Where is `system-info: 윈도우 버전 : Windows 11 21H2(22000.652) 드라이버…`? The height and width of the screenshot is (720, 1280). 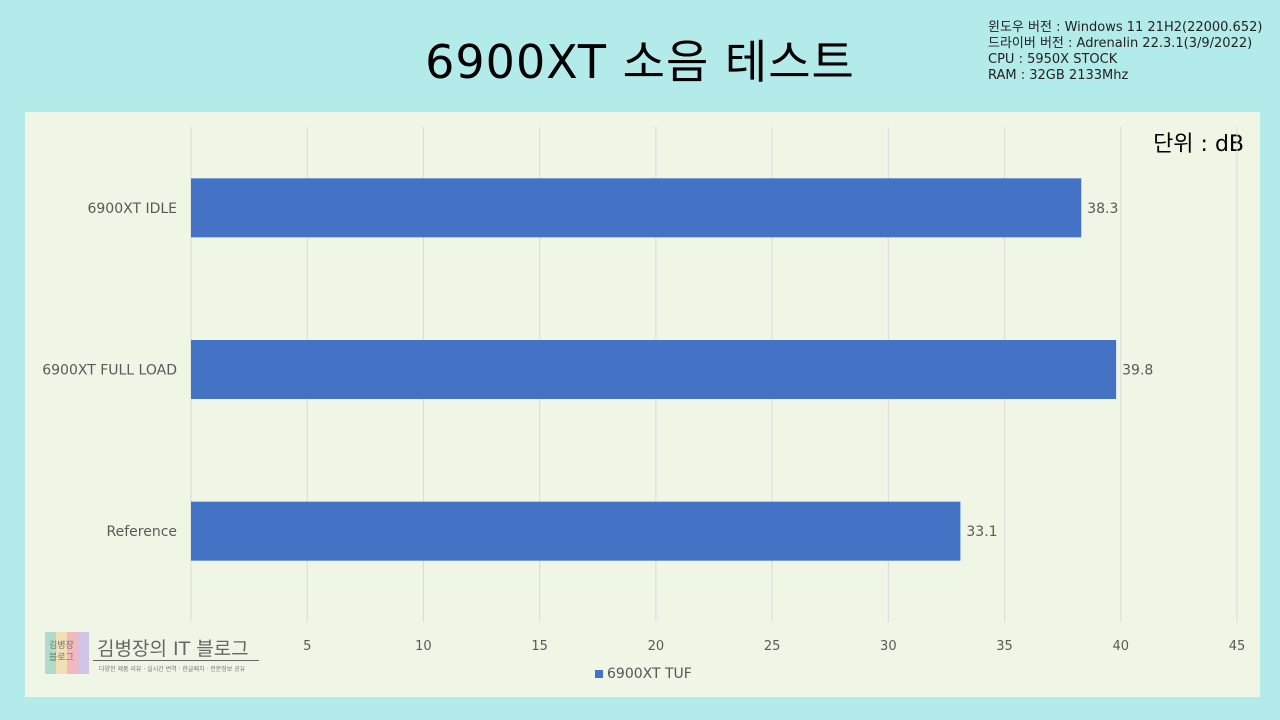 system-info: 윈도우 버전 : Windows 11 21H2(22000.652) 드라이버… is located at coordinates (1125, 52).